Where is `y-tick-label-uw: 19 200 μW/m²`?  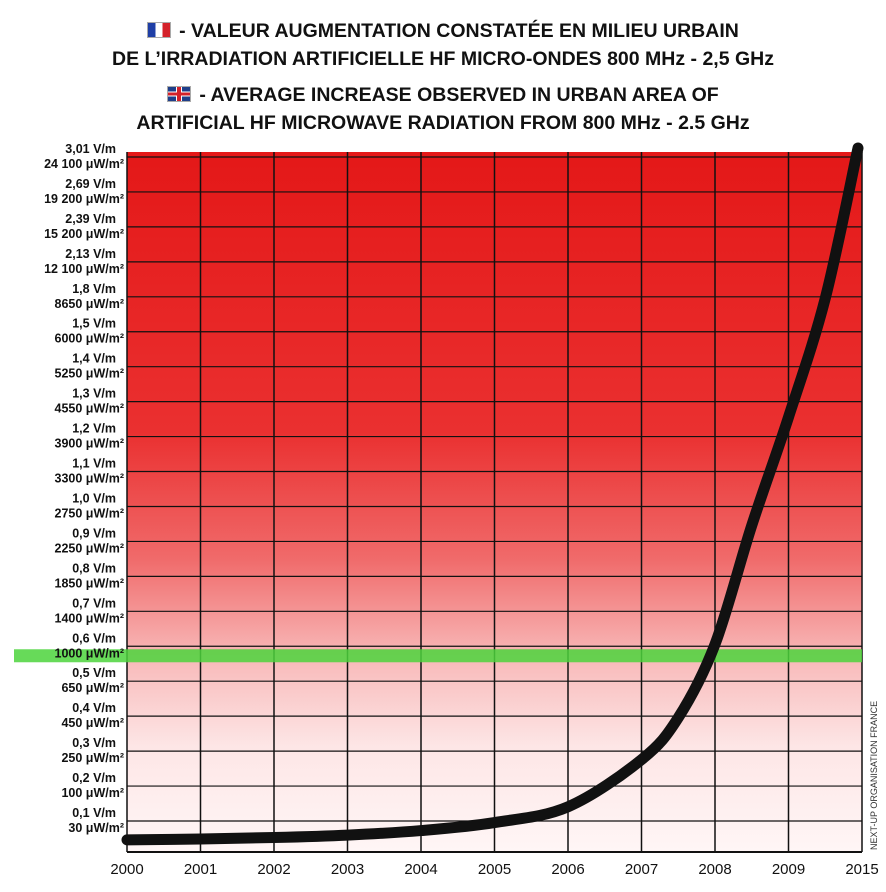 y-tick-label-uw: 19 200 μW/m² is located at coordinates (84, 199).